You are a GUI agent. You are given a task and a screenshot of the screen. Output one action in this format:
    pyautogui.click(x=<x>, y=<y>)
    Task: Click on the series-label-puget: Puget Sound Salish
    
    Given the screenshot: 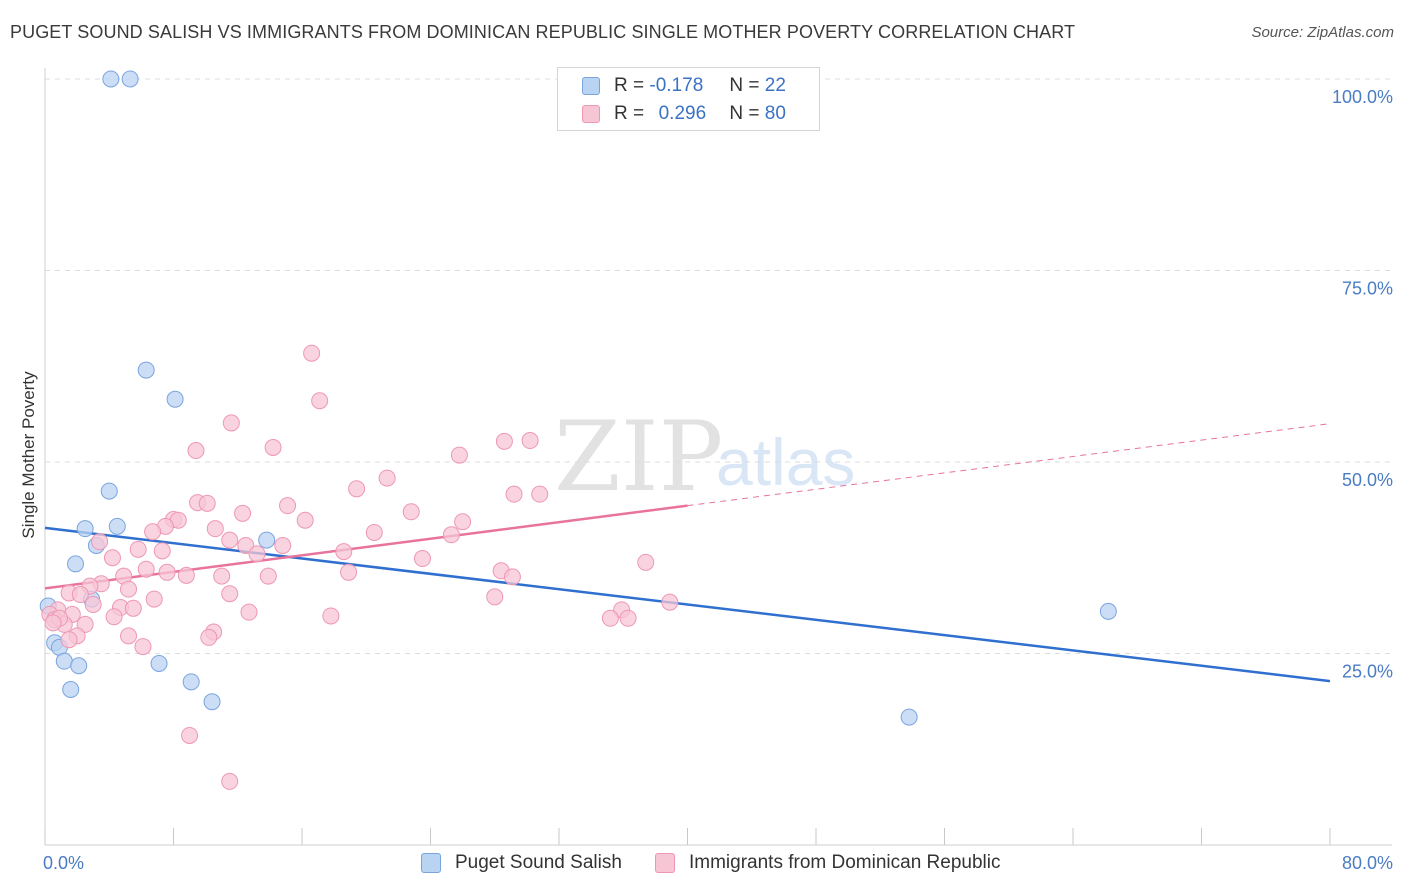 What is the action you would take?
    pyautogui.click(x=538, y=862)
    